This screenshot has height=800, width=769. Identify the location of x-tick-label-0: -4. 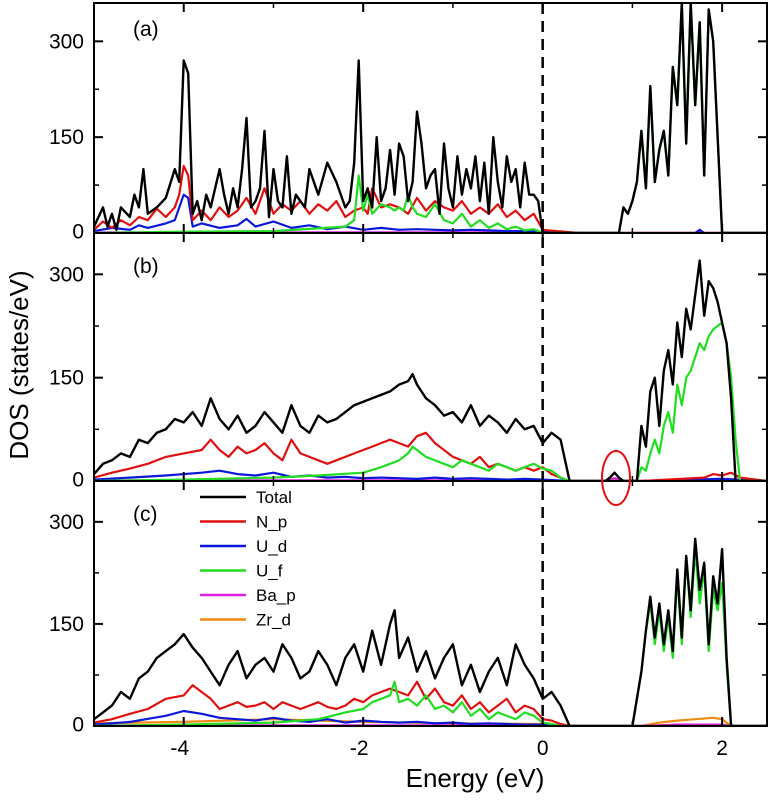
(179, 748).